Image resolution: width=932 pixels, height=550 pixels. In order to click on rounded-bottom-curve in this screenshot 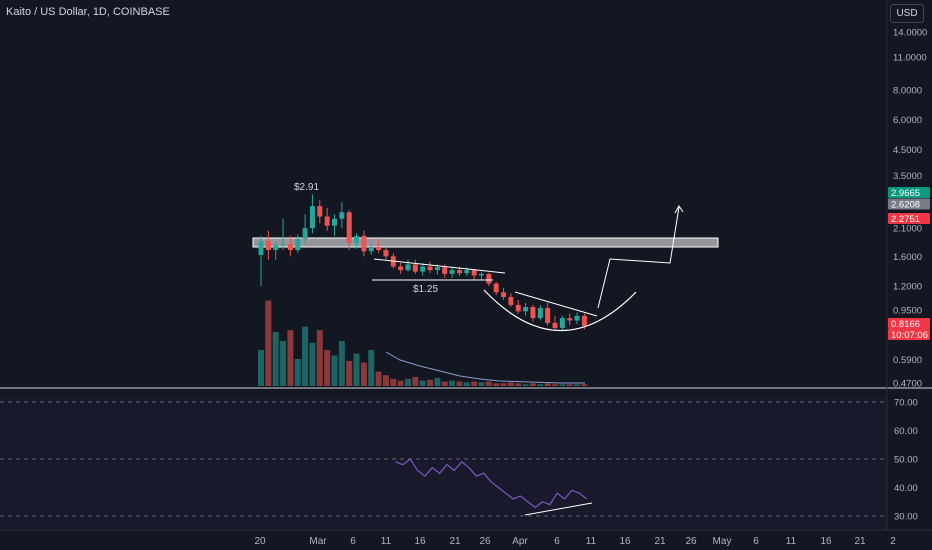, I will do `click(560, 310)`.